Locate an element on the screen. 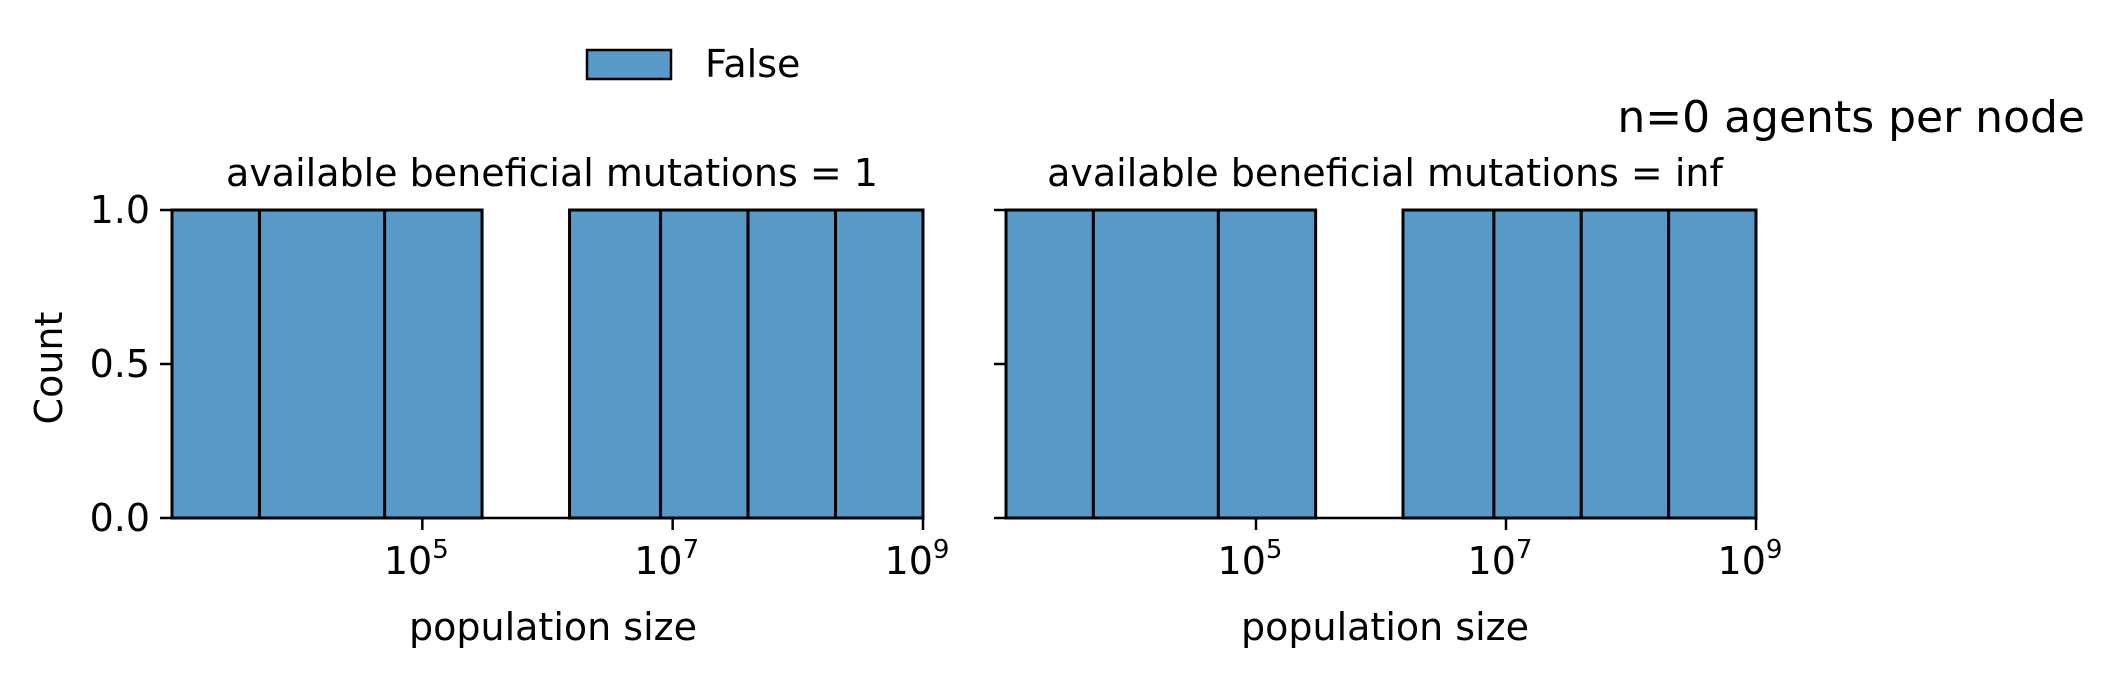 Image resolution: width=2116 pixels, height=679 pixels. panel-1-ylabel: Count is located at coordinates (49, 368).